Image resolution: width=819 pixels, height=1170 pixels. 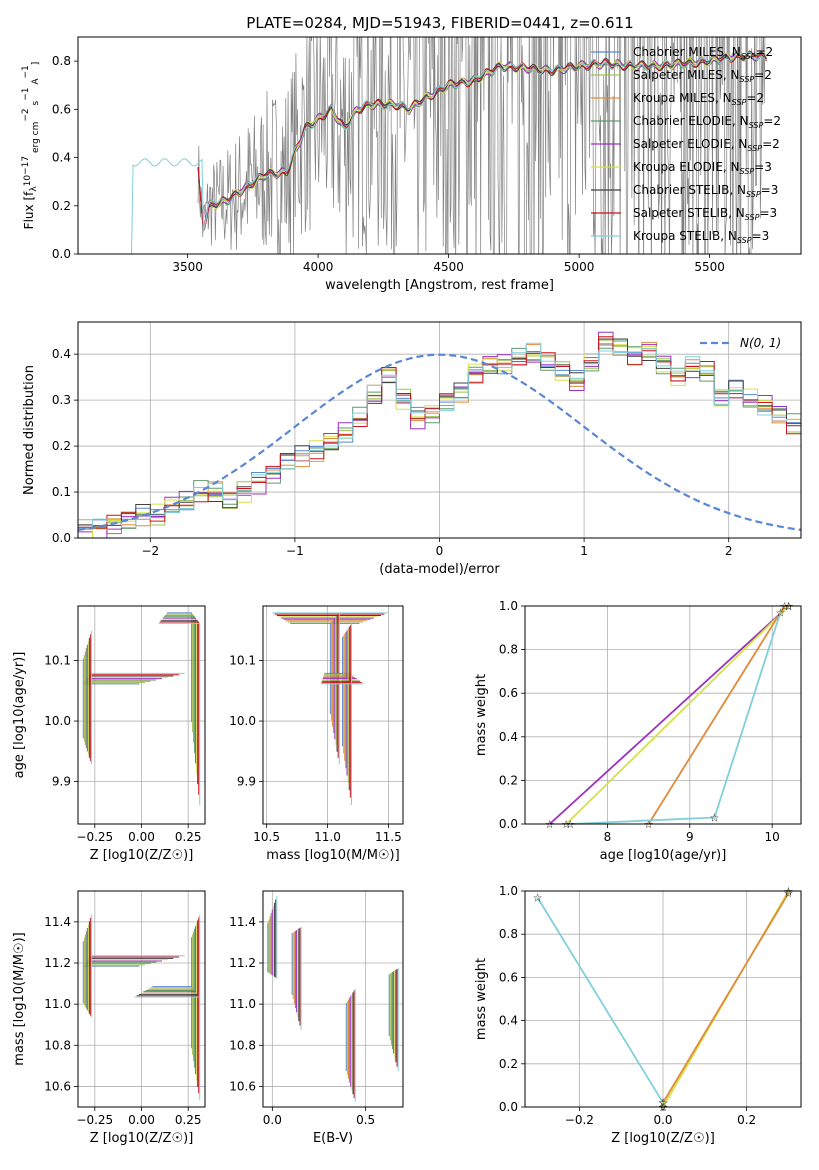 What do you see at coordinates (746, 1120) in the screenshot?
I see `x-tick-label: 0.2` at bounding box center [746, 1120].